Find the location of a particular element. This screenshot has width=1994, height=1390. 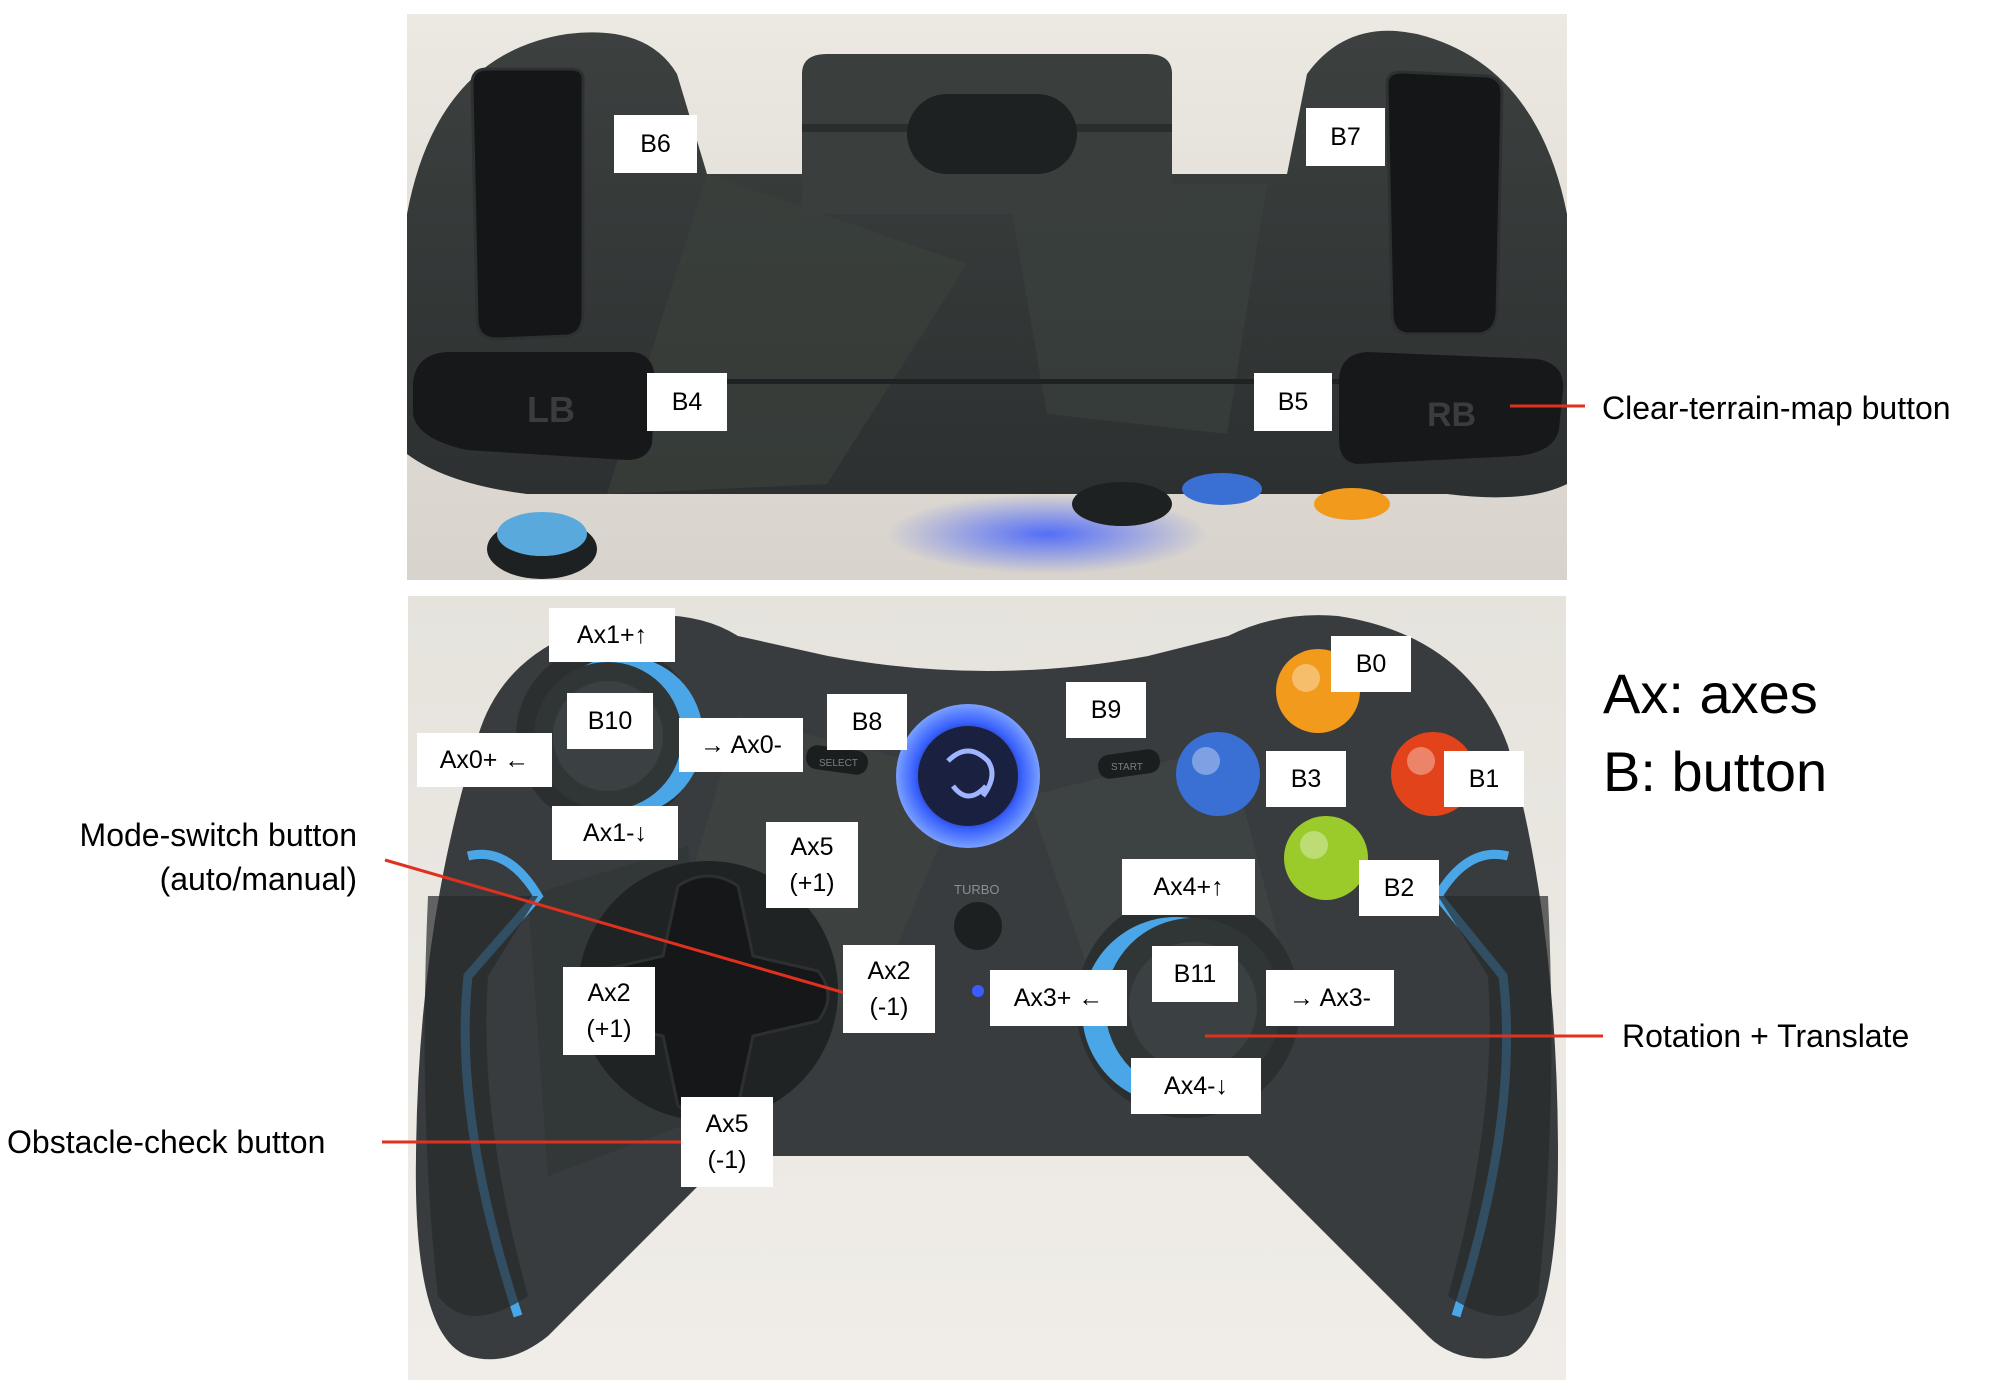

turbo-button is located at coordinates (978, 926).